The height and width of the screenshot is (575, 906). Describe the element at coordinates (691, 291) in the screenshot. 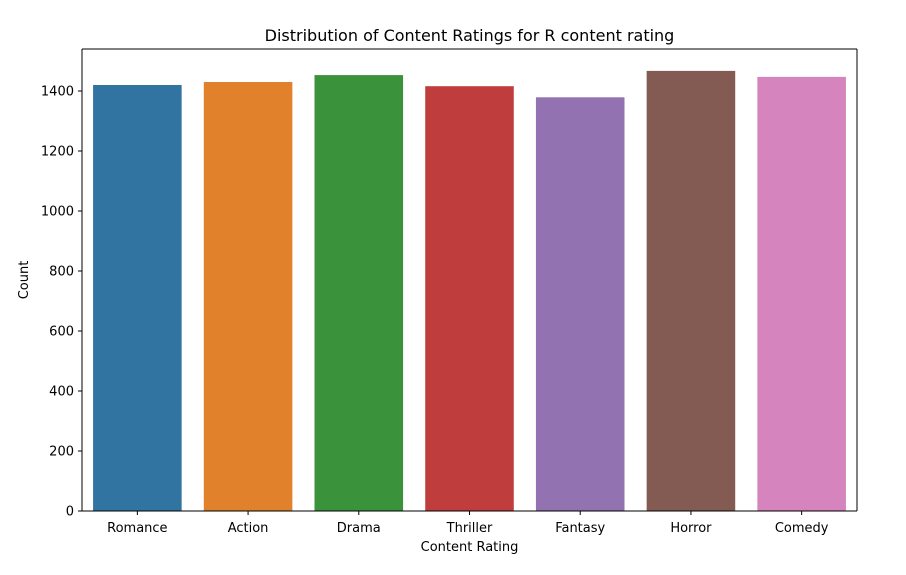

I see `bar-horror` at that location.